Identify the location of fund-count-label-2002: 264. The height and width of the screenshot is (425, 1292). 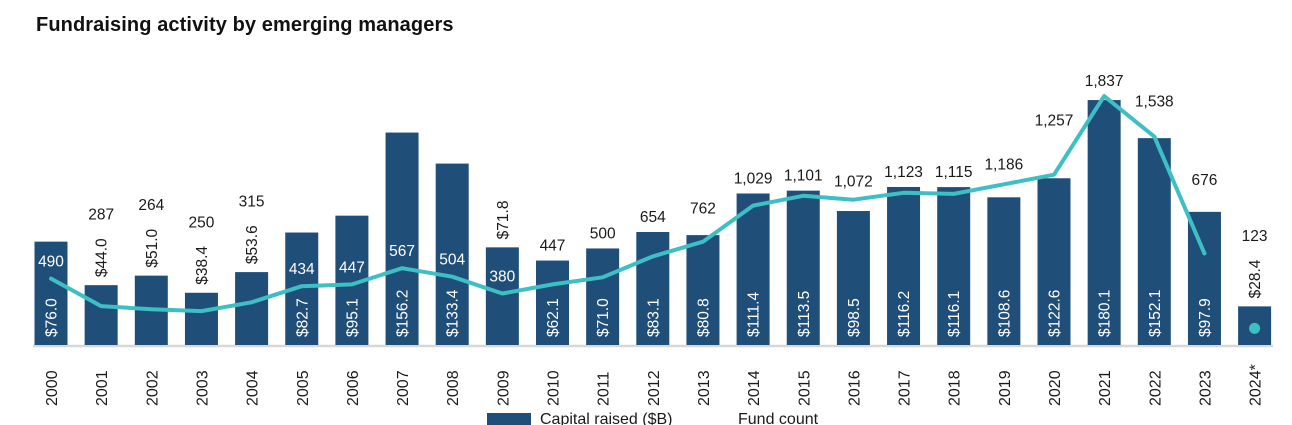
(151, 205).